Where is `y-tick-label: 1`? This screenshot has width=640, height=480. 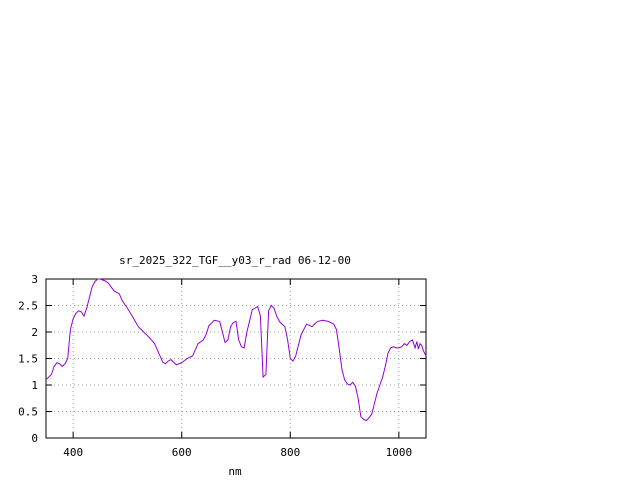 y-tick-label: 1 is located at coordinates (34, 385).